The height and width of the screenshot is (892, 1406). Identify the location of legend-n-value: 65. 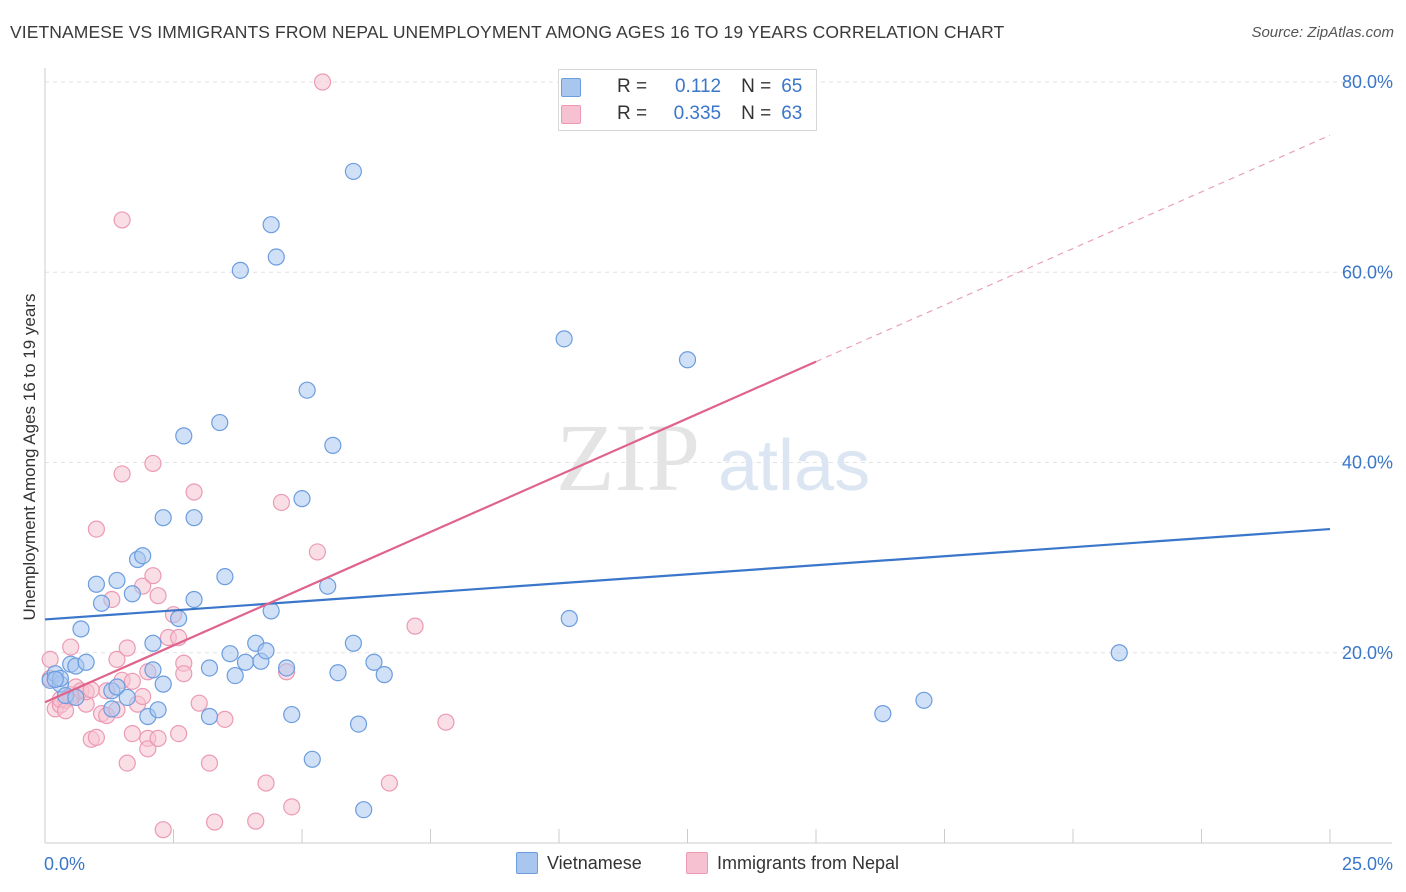
(792, 86).